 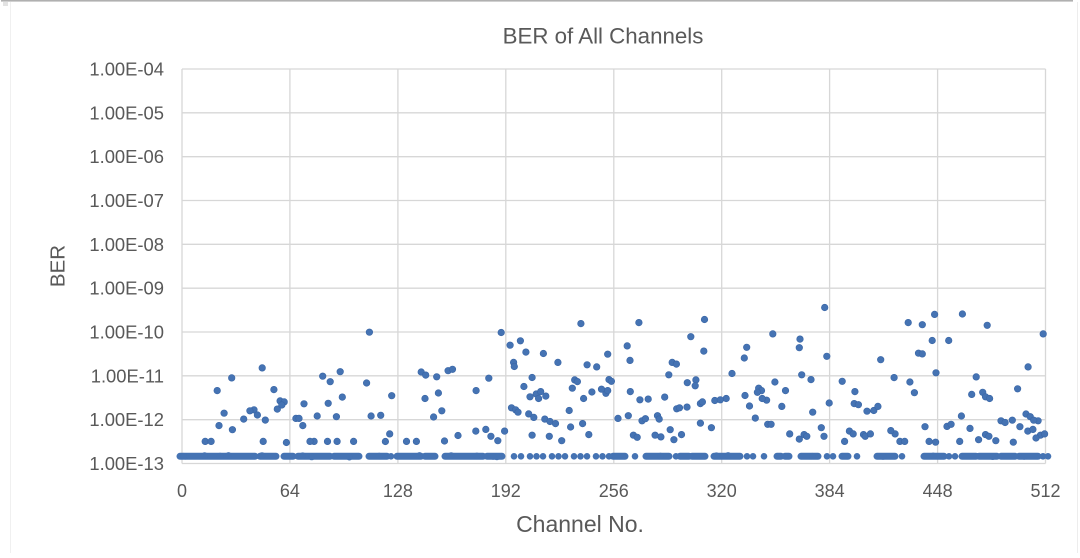 I want to click on svg-text: BER, so click(x=58, y=266).